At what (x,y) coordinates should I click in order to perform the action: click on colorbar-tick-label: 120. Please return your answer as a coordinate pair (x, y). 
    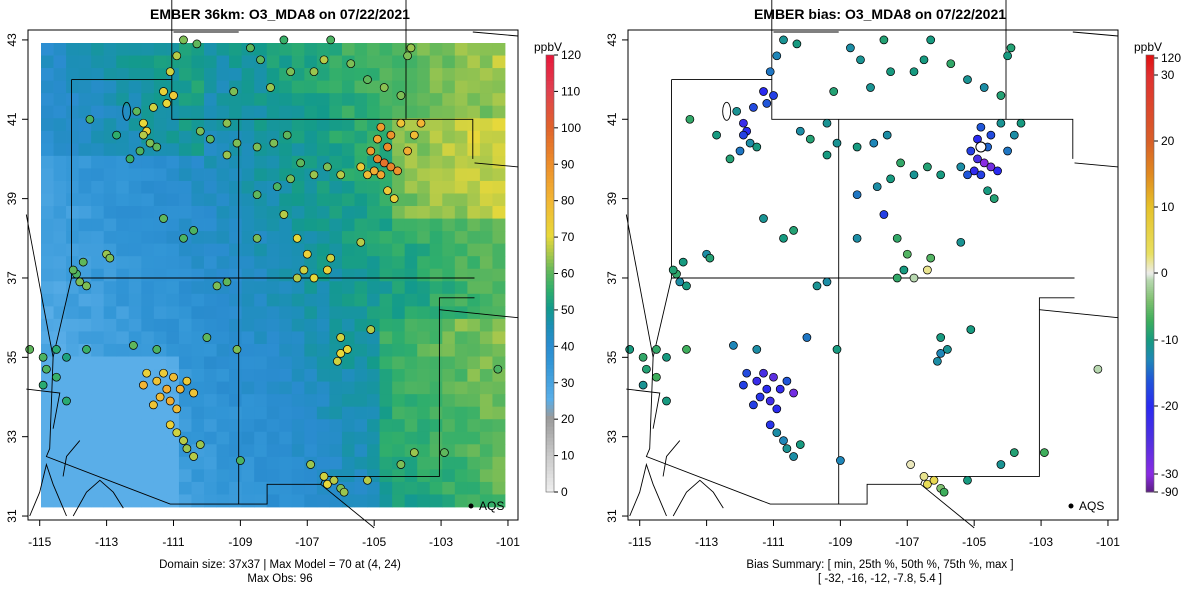
    Looking at the image, I should click on (571, 55).